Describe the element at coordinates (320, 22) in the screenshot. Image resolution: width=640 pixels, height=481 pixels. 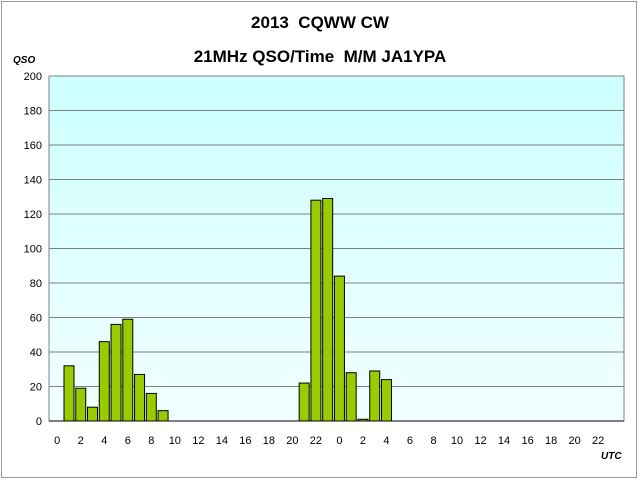
I see `chart-title: 2013 CQWW CW` at that location.